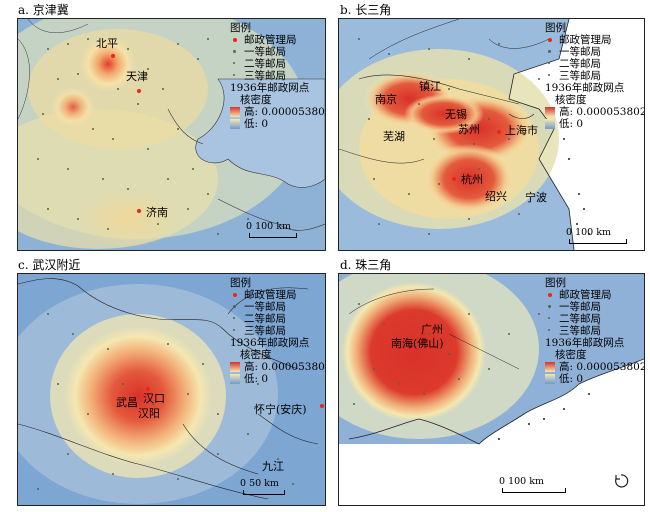 The image size is (650, 512). I want to click on place-label: 汉口, so click(154, 398).